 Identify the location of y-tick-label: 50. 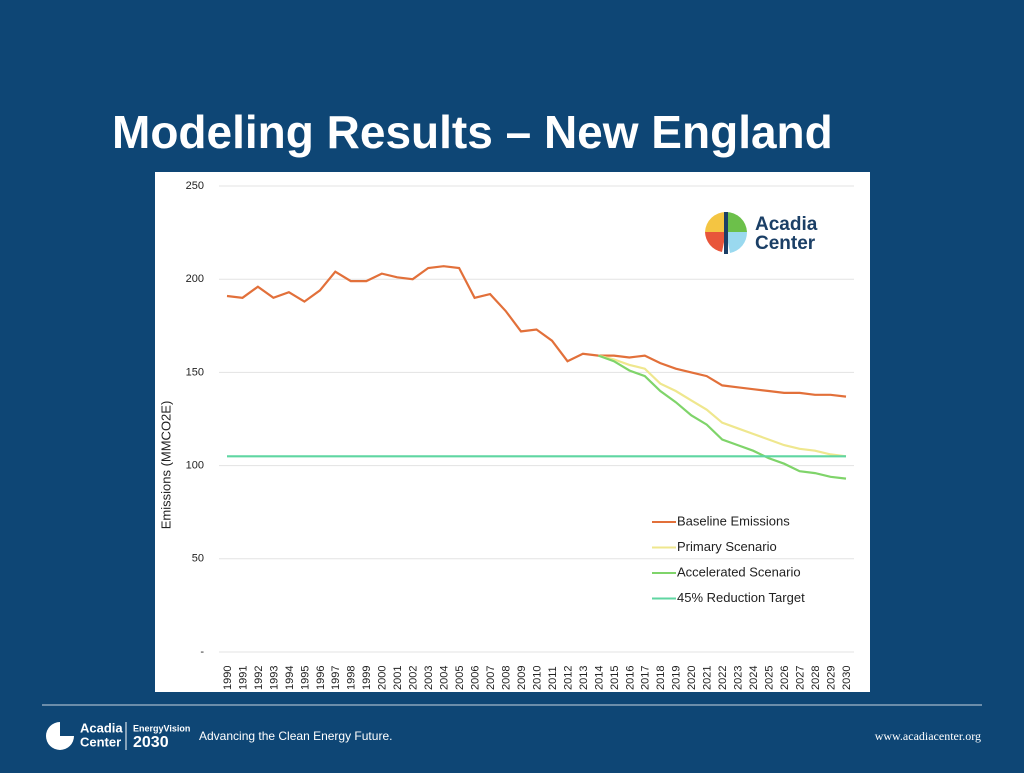
(198, 559).